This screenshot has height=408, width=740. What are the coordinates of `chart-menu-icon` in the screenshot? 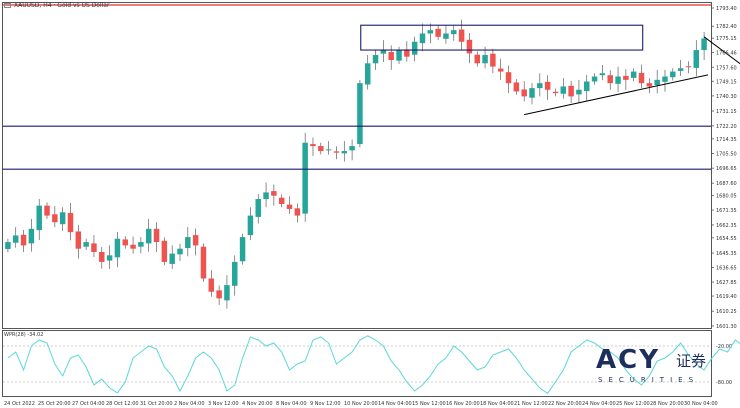 It's located at (7, 5).